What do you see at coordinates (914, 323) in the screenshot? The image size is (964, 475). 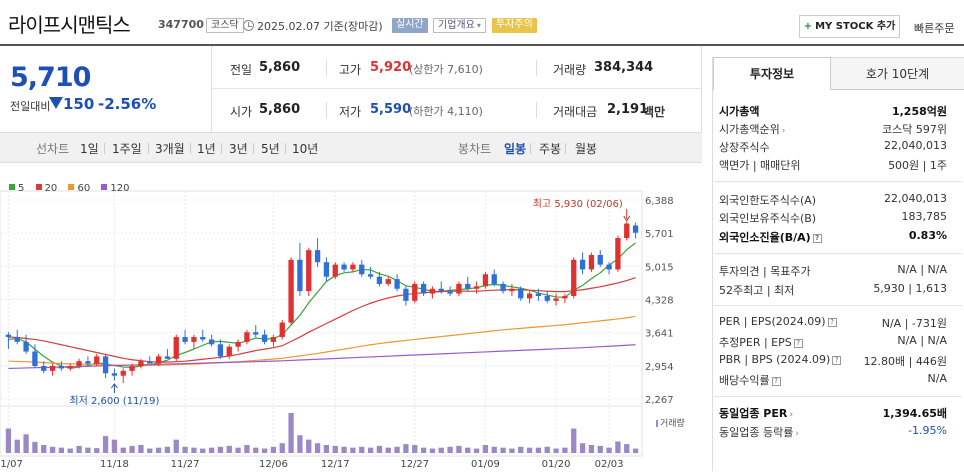 I see `per-value: N/A | -731원` at bounding box center [914, 323].